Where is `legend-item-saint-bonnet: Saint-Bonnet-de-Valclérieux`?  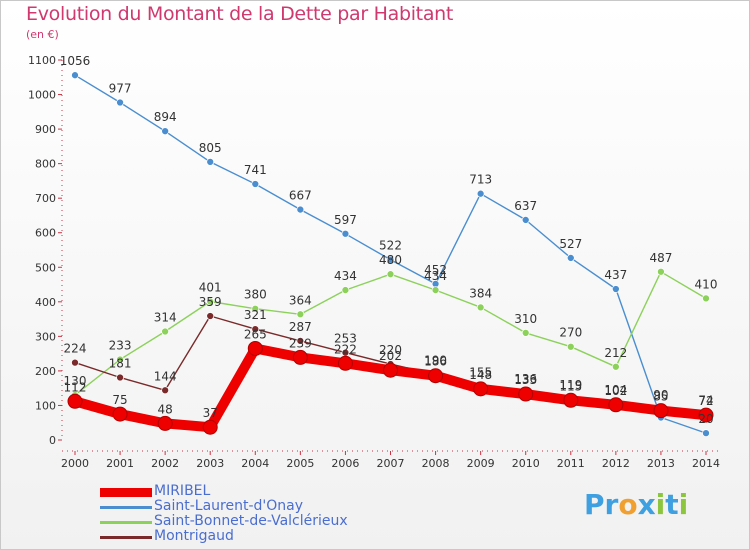
legend-item-saint-bonnet: Saint-Bonnet-de-Valclérieux is located at coordinates (250, 521).